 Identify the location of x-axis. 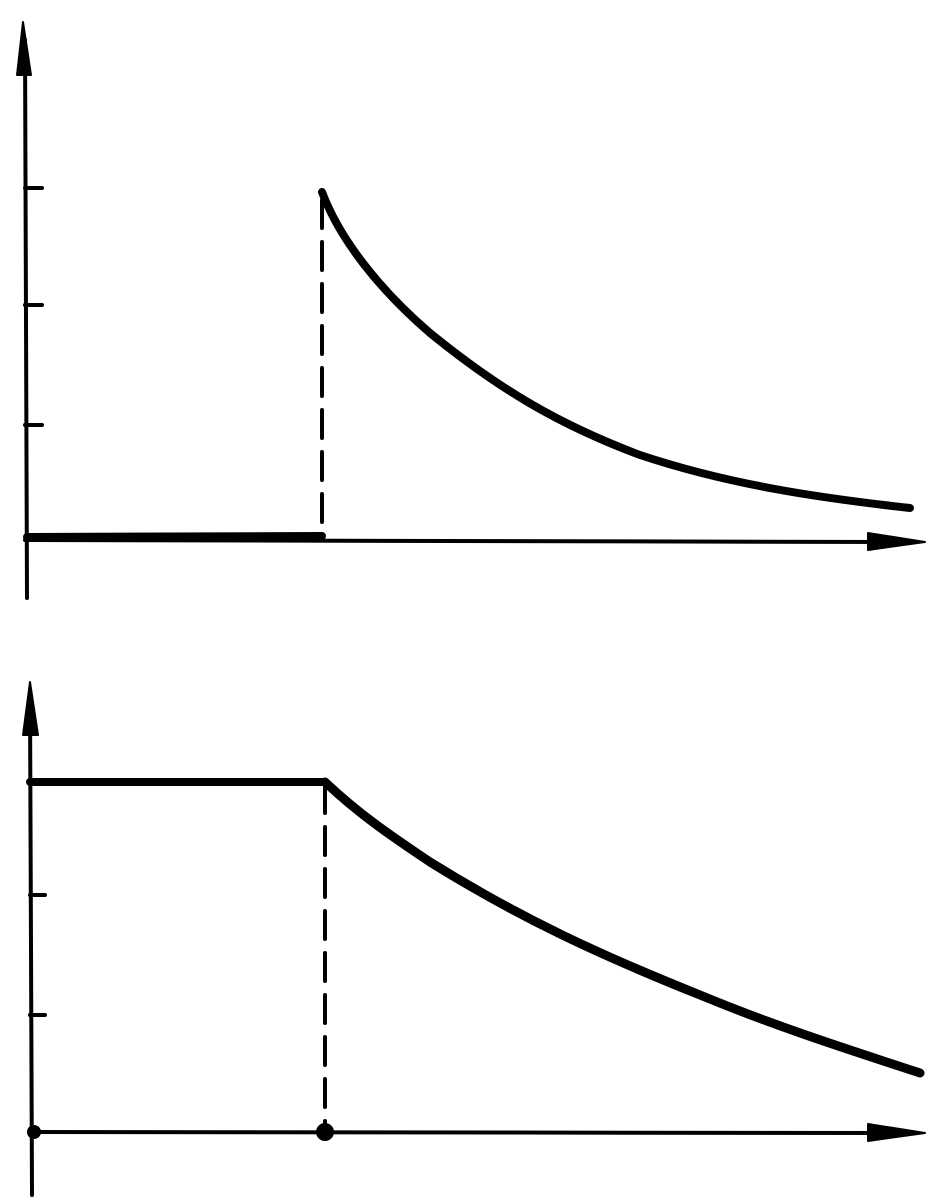
(460, 1132).